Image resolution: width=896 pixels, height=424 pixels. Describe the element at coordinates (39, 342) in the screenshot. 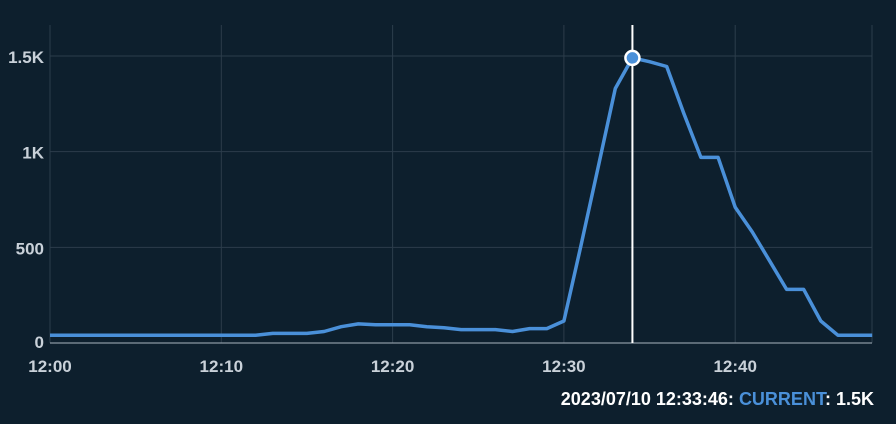

I see `y-tick-label: 0` at that location.